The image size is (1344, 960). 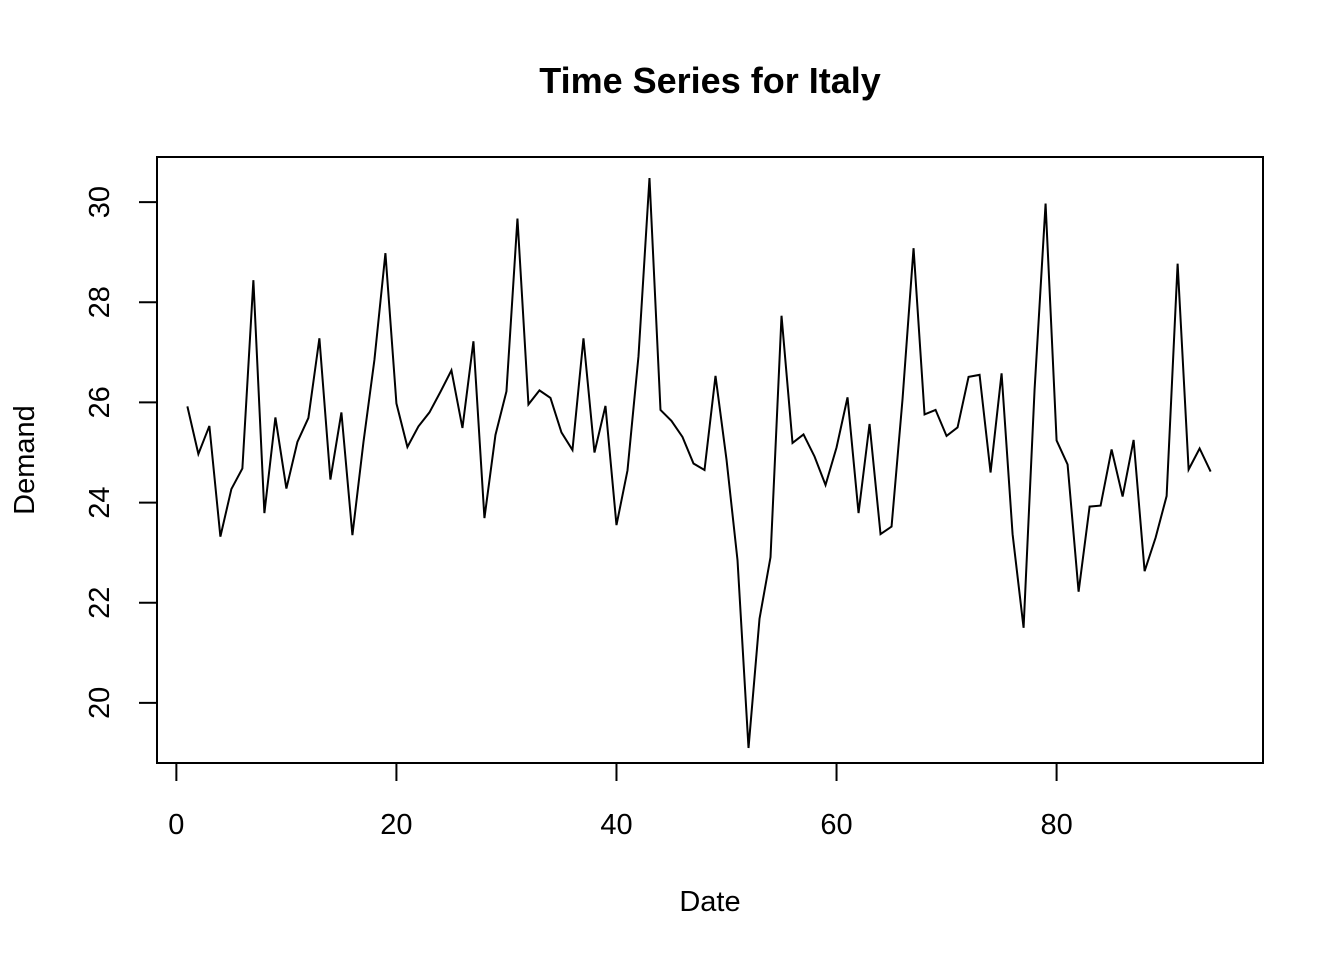 I want to click on y-tick-label: 30, so click(x=100, y=202).